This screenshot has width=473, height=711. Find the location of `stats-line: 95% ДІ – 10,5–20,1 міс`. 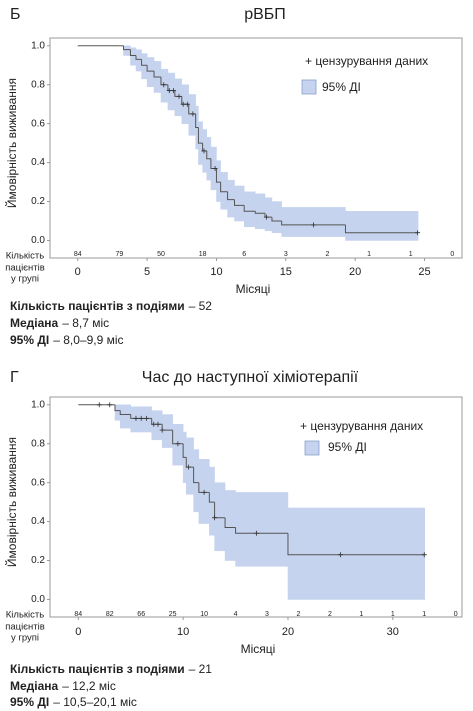

stats-line: 95% ДІ – 10,5–20,1 міс is located at coordinates (73, 702).